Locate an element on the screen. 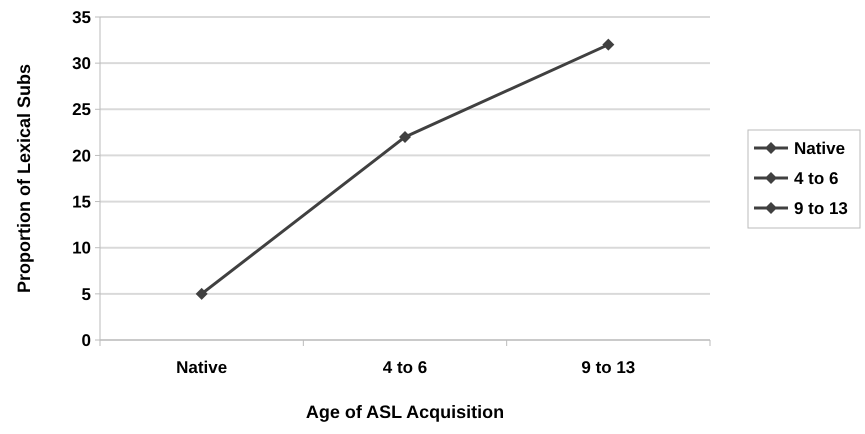 Image resolution: width=865 pixels, height=434 pixels. legend-label: 4 to 6 is located at coordinates (816, 178).